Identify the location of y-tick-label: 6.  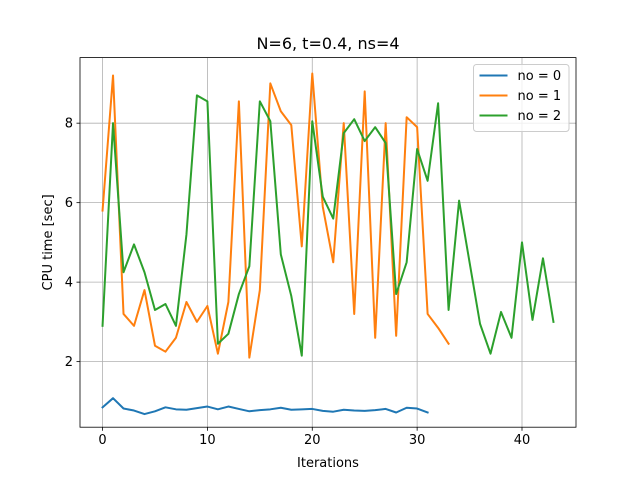
(69, 203).